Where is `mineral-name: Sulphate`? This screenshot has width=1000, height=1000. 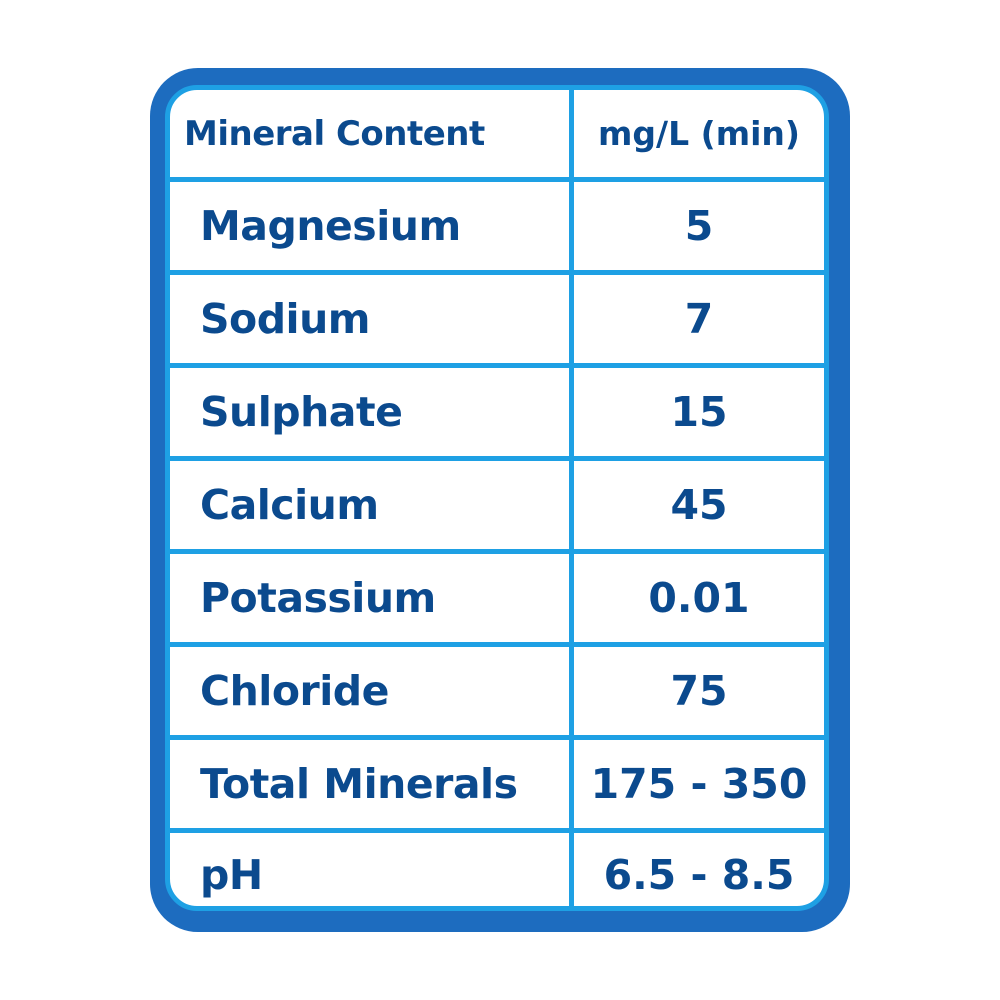 mineral-name: Sulphate is located at coordinates (372, 412).